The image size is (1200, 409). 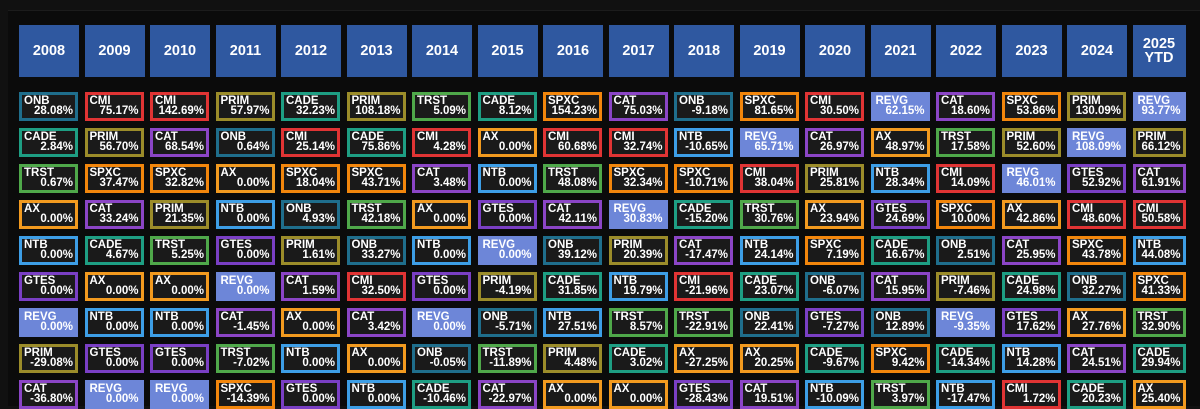 What do you see at coordinates (834, 106) in the screenshot?
I see `return-cell: CMI 30.50%` at bounding box center [834, 106].